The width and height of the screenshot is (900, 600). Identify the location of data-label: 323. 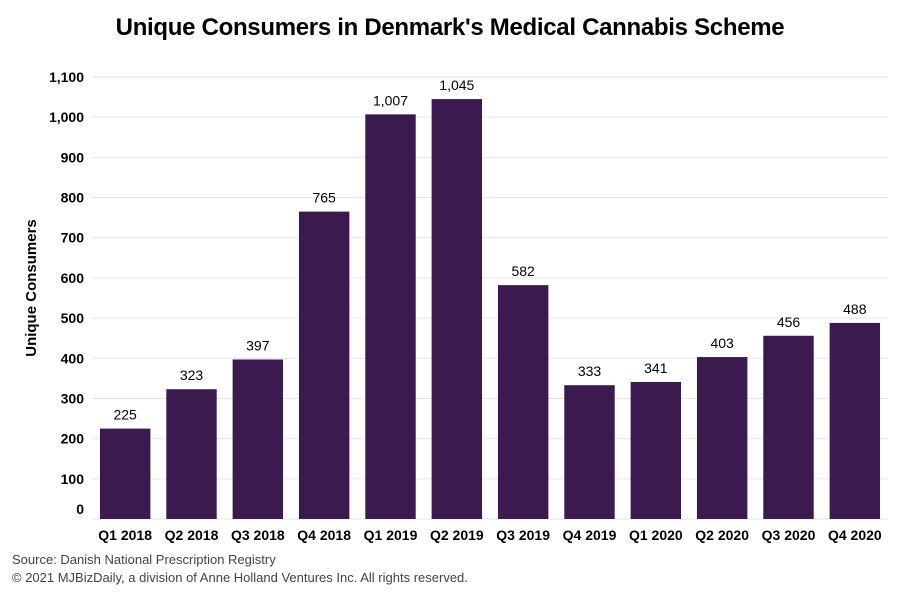
(192, 375).